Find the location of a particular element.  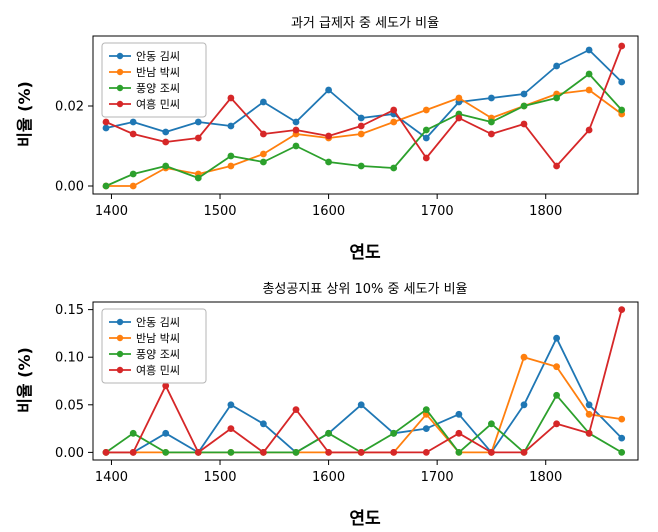

chart-title: 총성공지표 상위 10% 중 세도가 비율 is located at coordinates (364, 289).